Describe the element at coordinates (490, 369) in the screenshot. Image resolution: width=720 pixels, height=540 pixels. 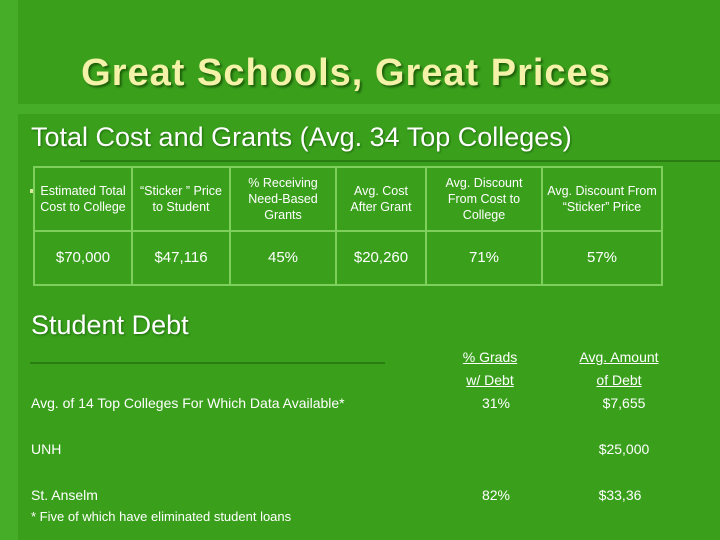
I see `col-head-pct-grads: % Grads w/ Debt` at that location.